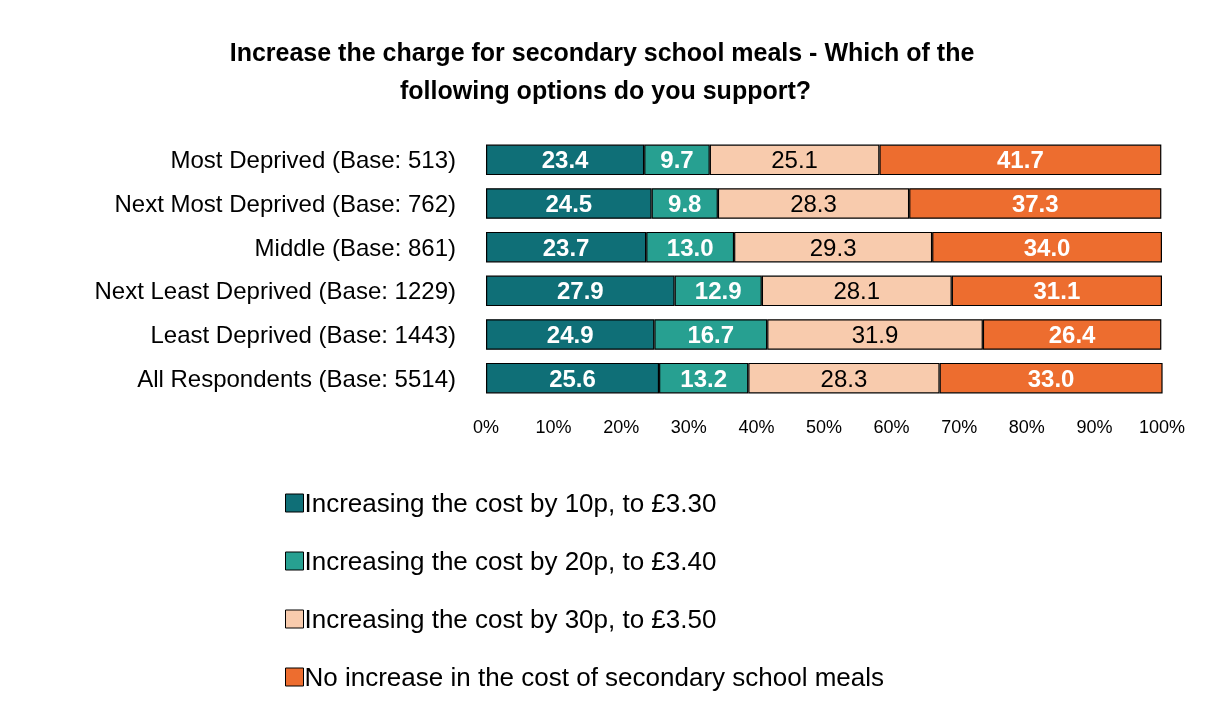 Image resolution: width=1211 pixels, height=706 pixels. What do you see at coordinates (621, 427) in the screenshot?
I see `x-tick-label: 20%` at bounding box center [621, 427].